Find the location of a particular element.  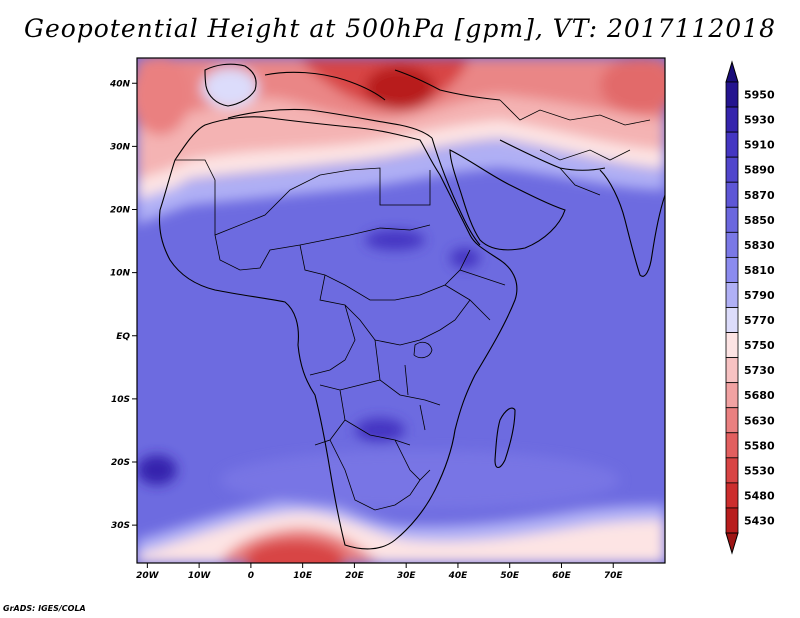

lake-tanganyika is located at coordinates (406, 380).